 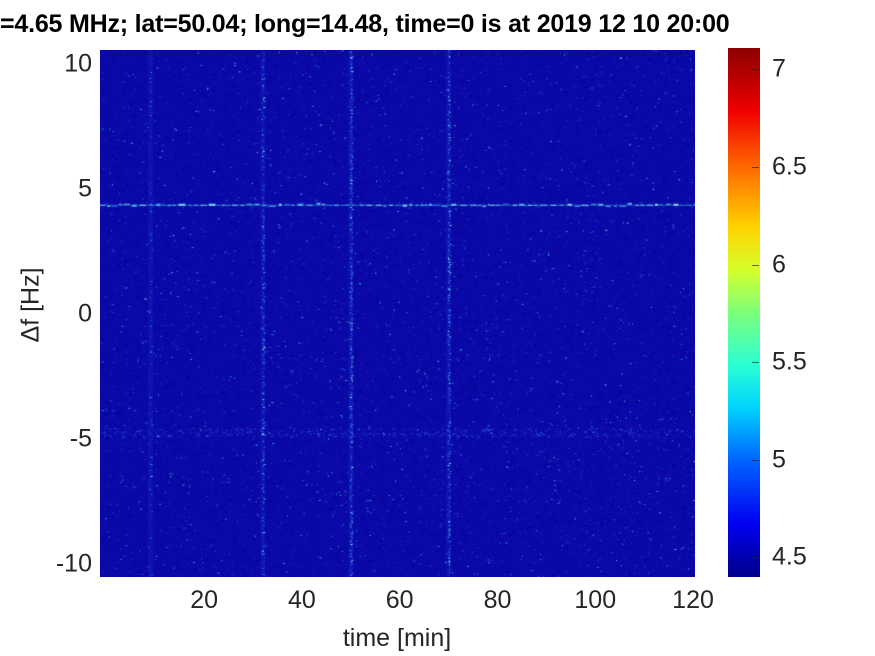 What do you see at coordinates (397, 638) in the screenshot?
I see `x-axis-label: time [min]` at bounding box center [397, 638].